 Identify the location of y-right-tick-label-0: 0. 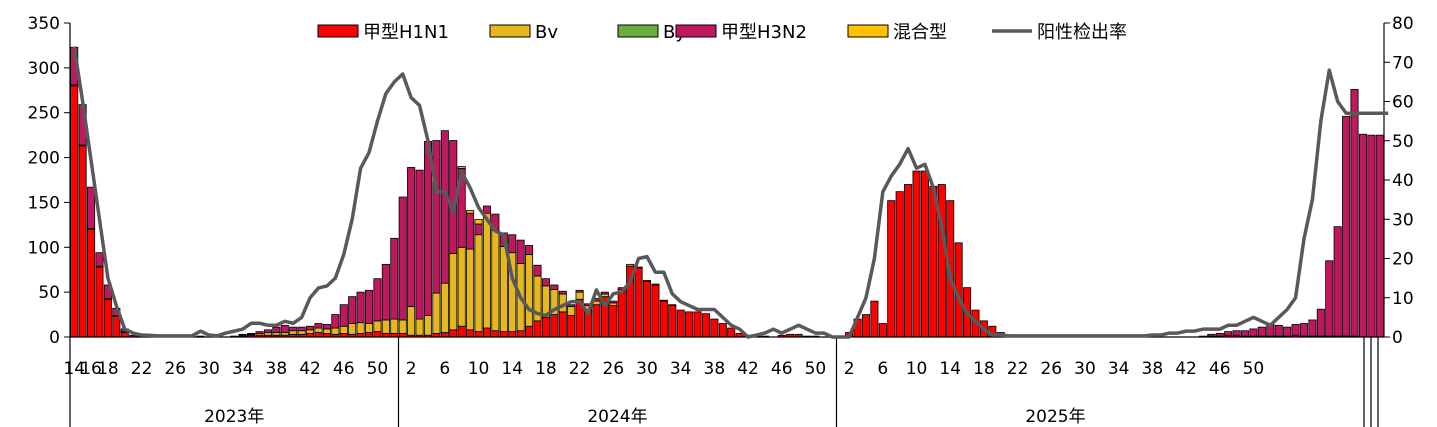
(1397, 338).